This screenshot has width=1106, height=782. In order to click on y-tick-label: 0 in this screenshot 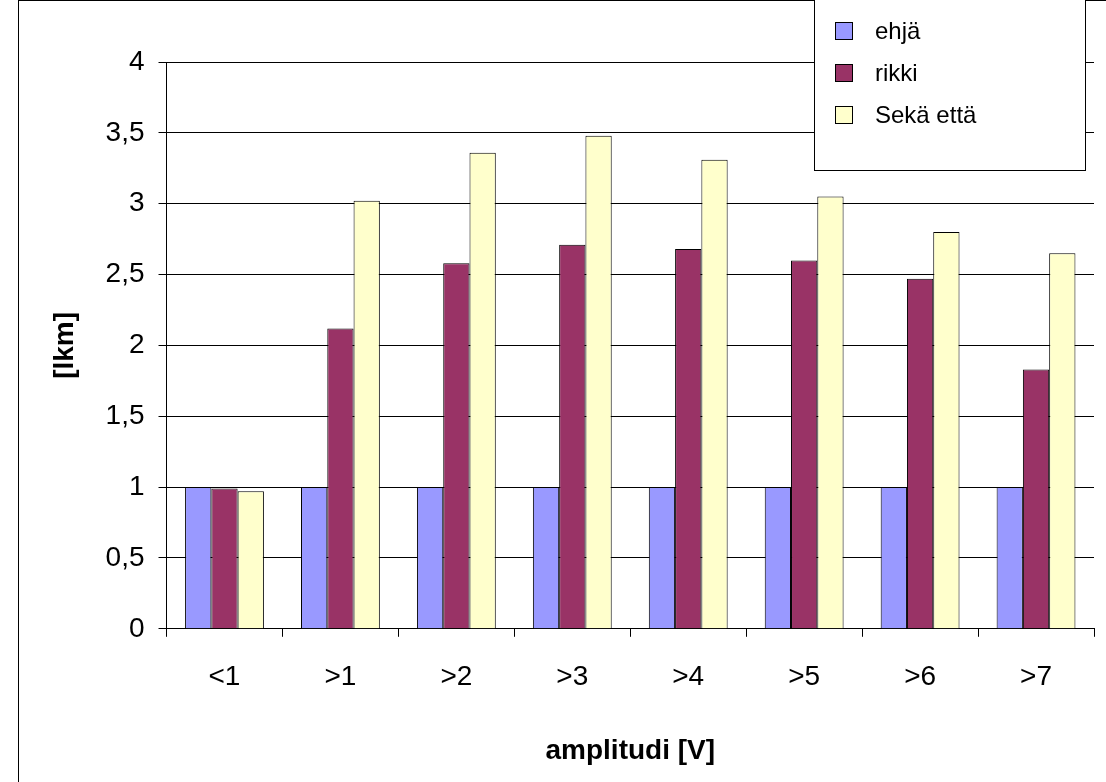, I will do `click(136, 627)`.